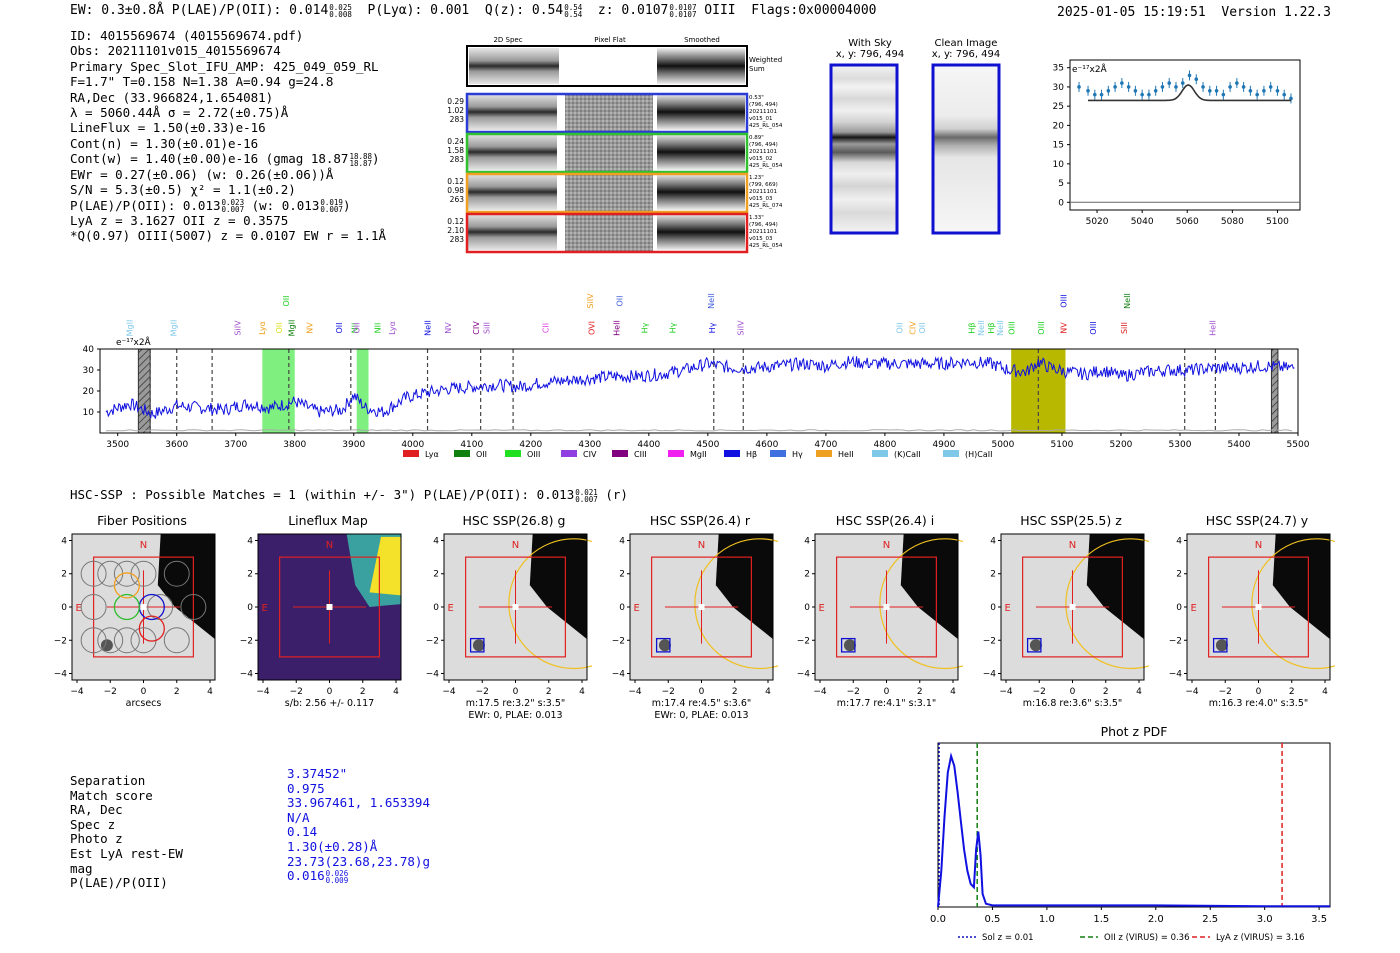 This screenshot has height=953, width=1400. What do you see at coordinates (1061, 445) in the screenshot?
I see `spec-xtick-label: 5100` at bounding box center [1061, 445].